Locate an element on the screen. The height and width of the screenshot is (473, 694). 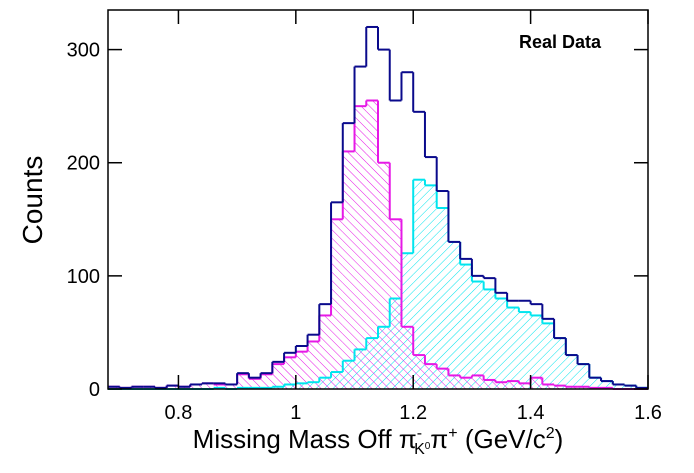
x-label-part: (GeV/c is located at coordinates (502, 439).